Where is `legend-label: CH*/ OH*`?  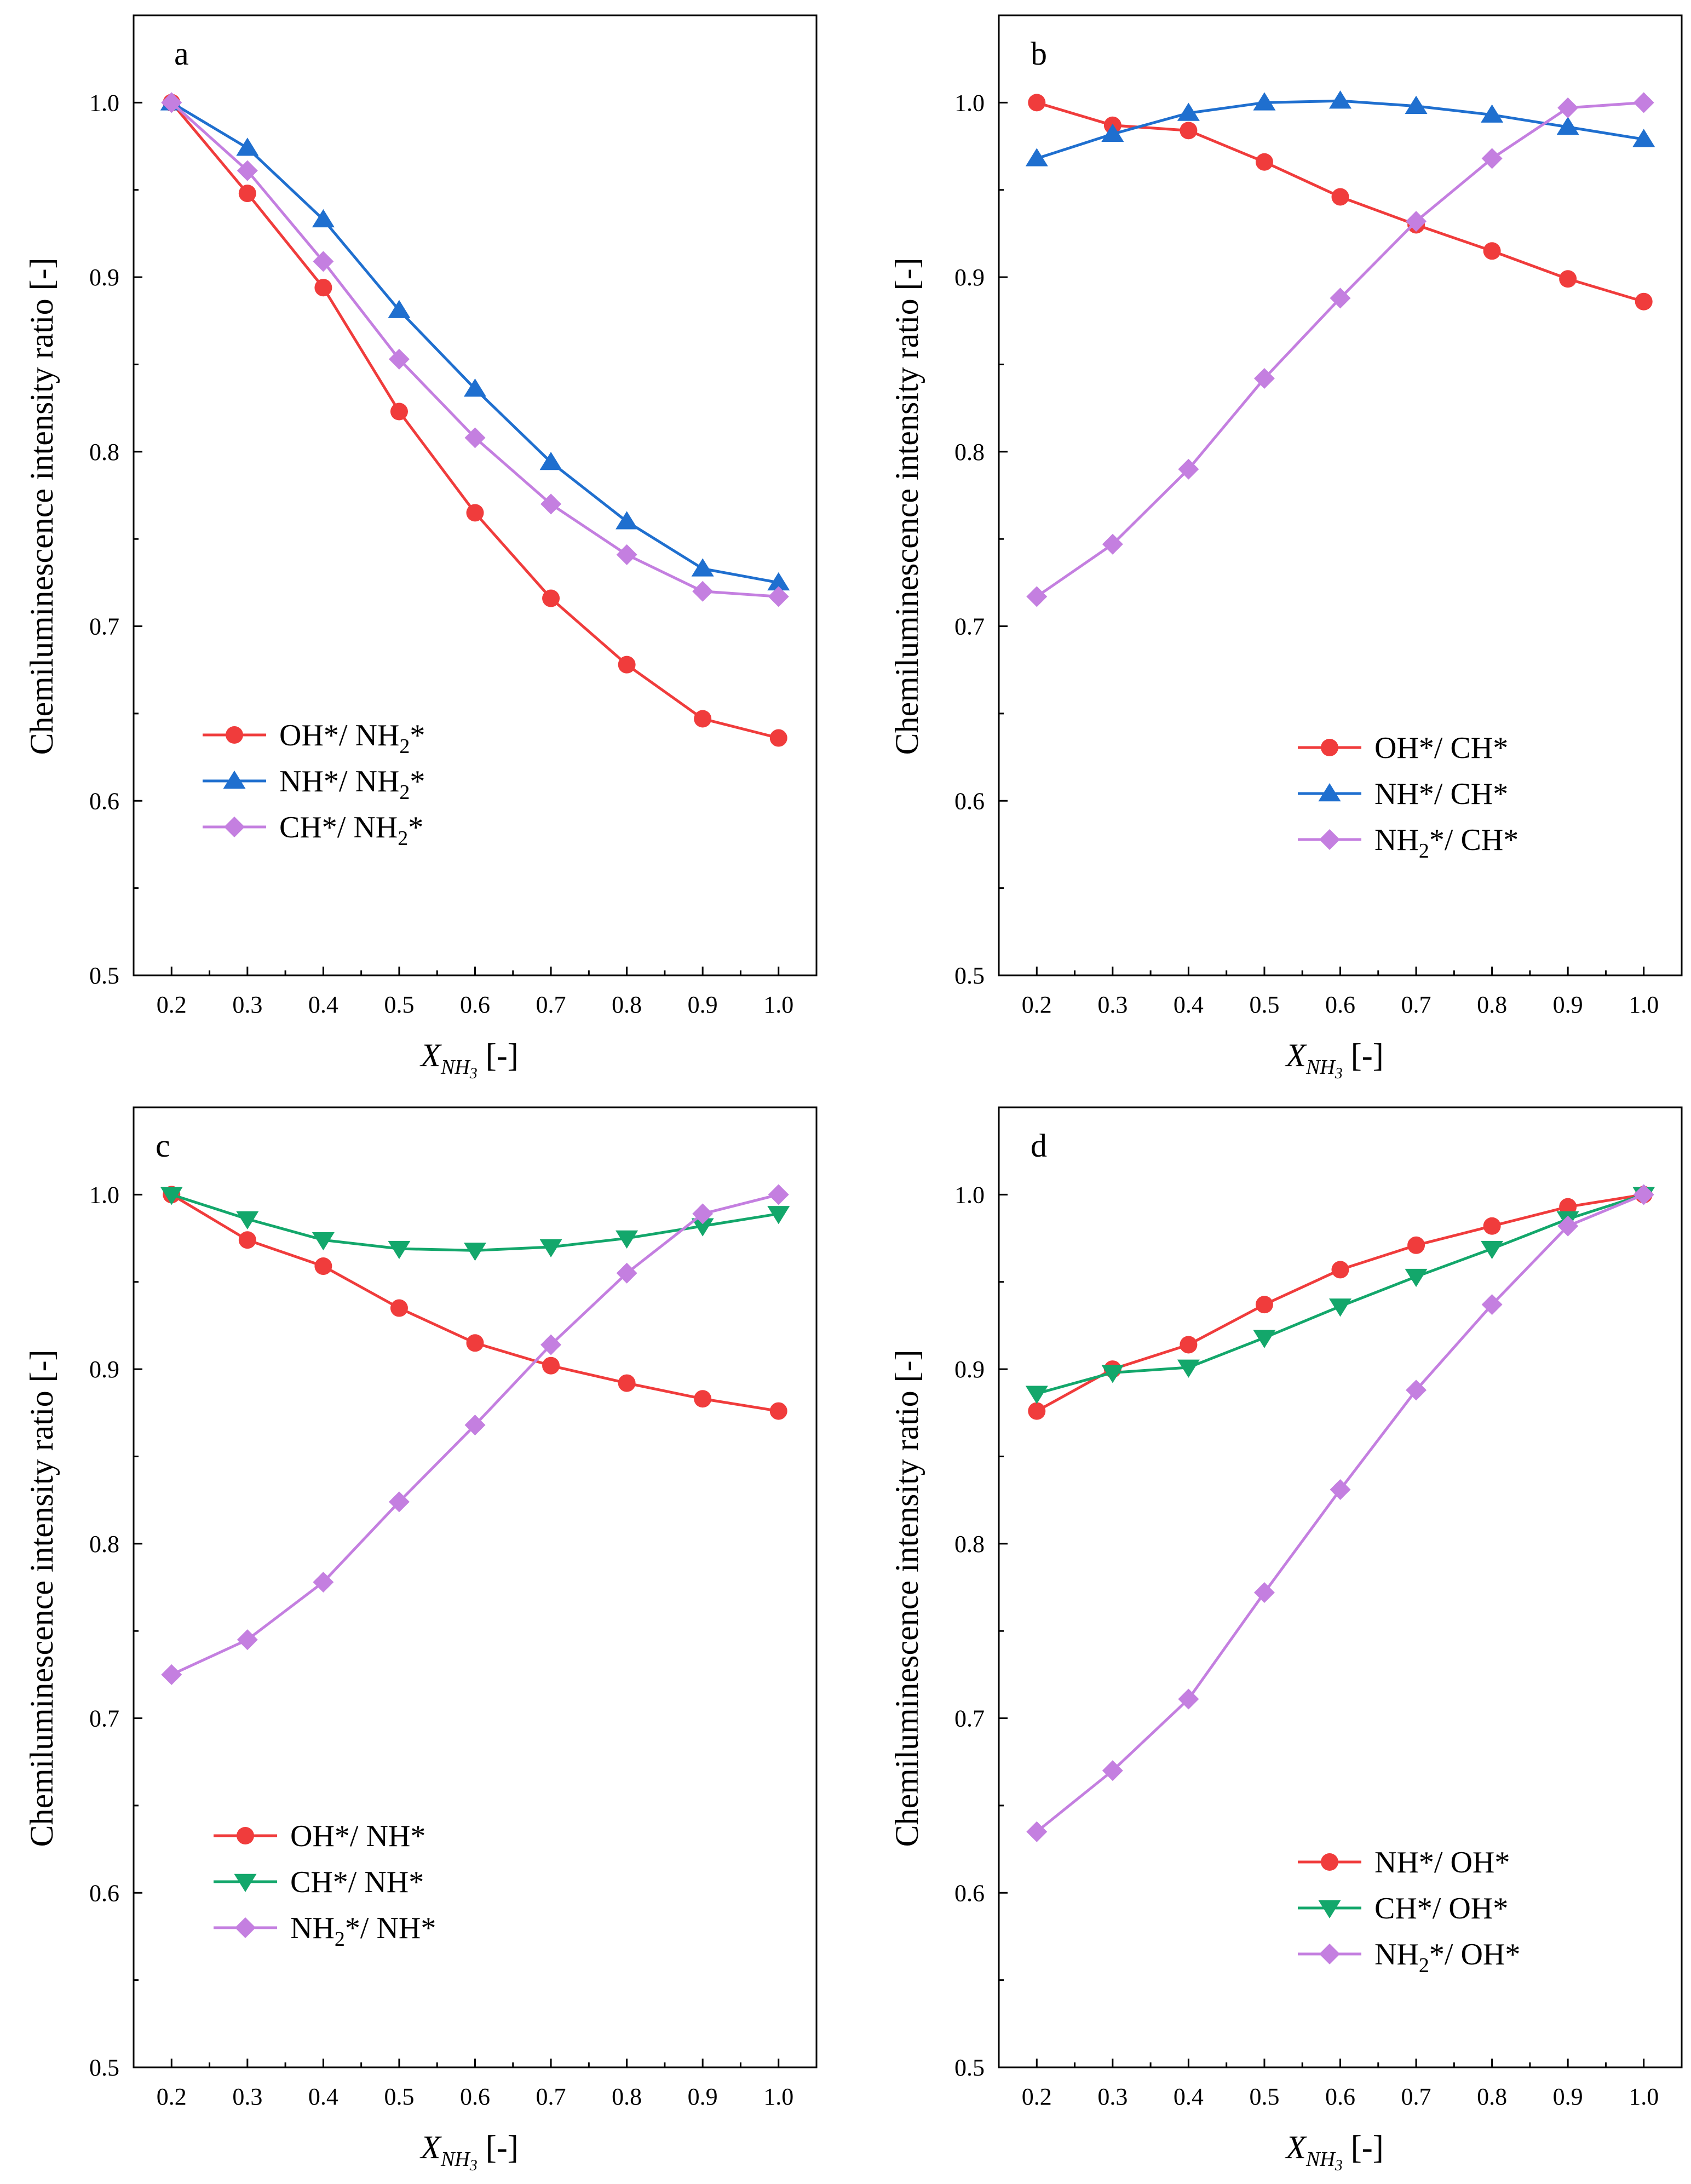
legend-label: CH*/ OH* is located at coordinates (1441, 1909).